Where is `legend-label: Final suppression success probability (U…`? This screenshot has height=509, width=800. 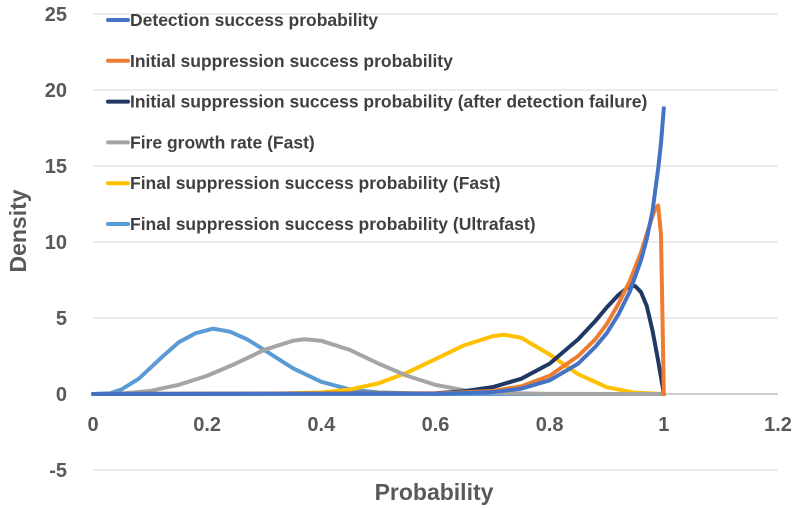
legend-label: Final suppression success probability (U… is located at coordinates (333, 224).